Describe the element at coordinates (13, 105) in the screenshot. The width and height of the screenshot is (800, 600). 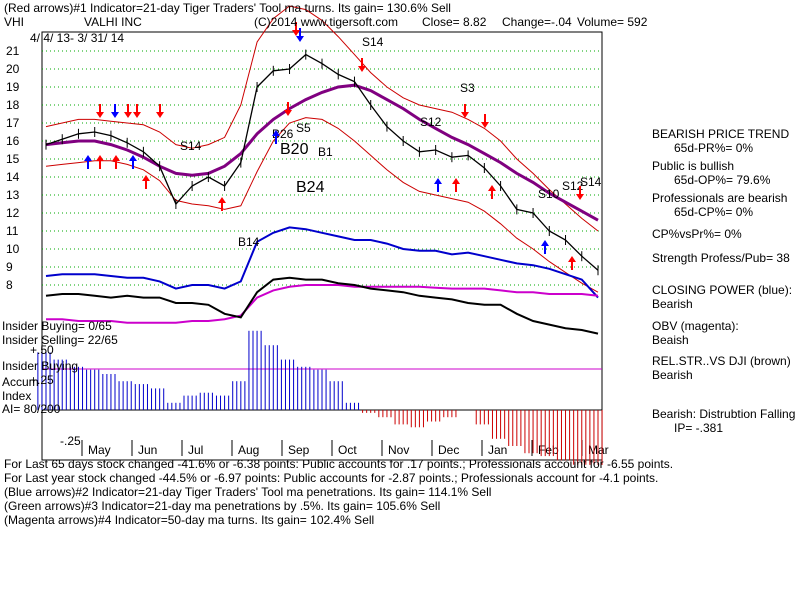
I see `y-tick-label: 18` at that location.